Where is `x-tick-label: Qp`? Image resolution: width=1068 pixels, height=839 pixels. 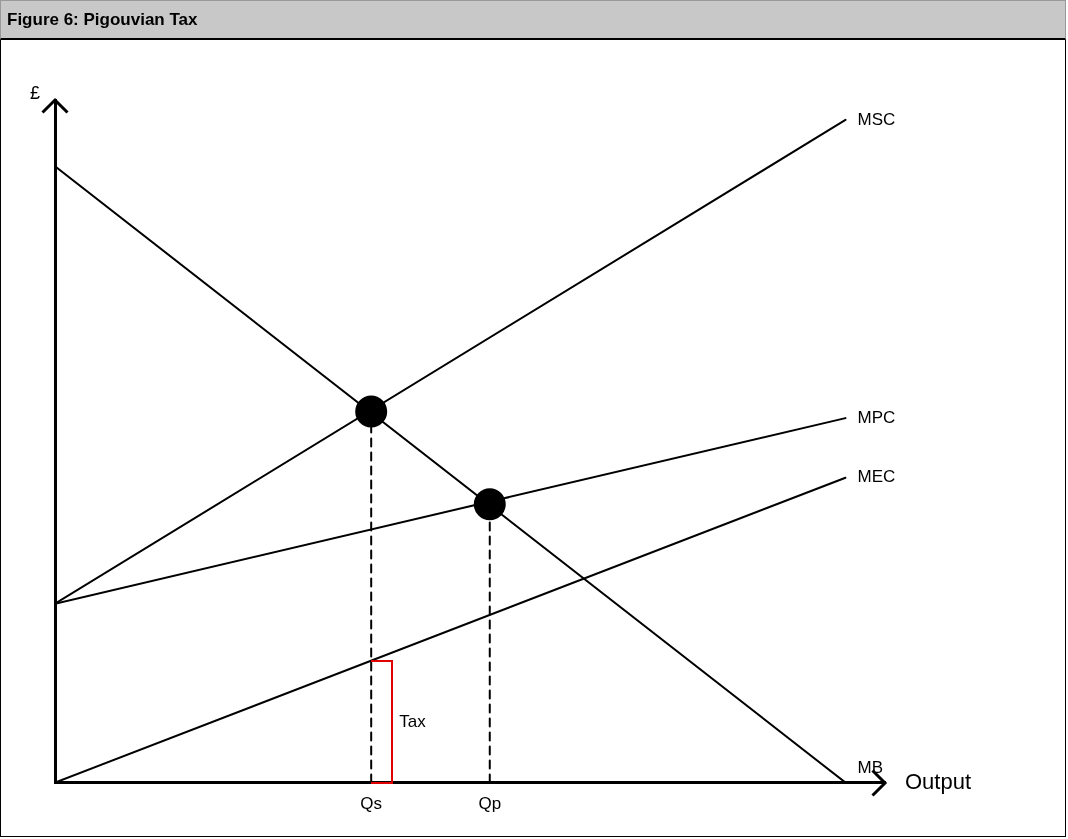 x-tick-label: Qp is located at coordinates (490, 804).